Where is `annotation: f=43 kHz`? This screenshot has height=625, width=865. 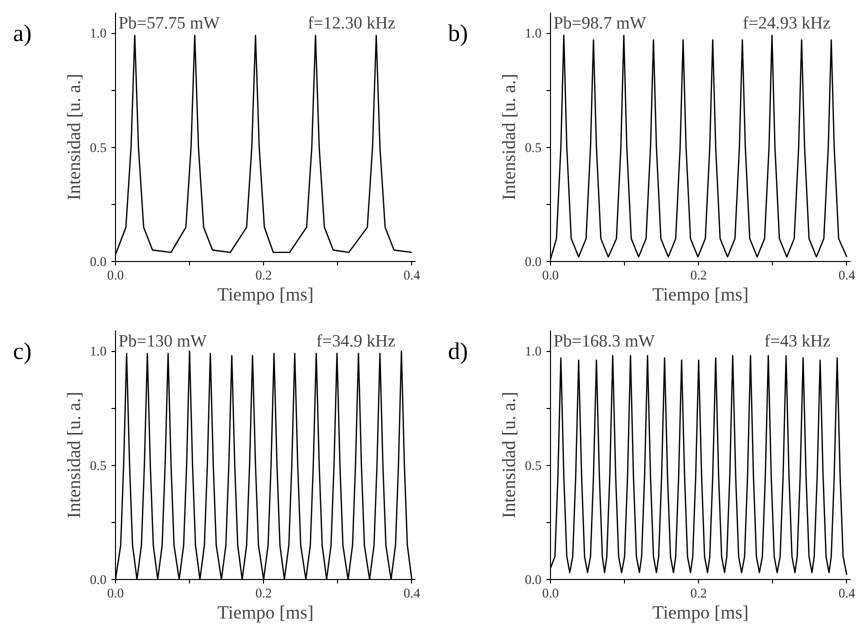
annotation: f=43 kHz is located at coordinates (797, 341).